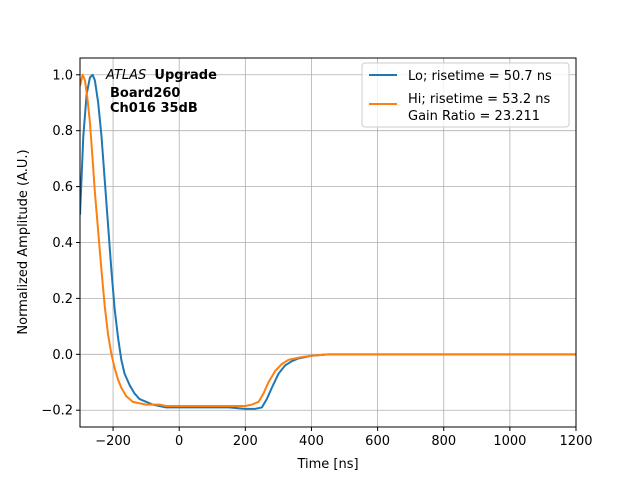 Image resolution: width=640 pixels, height=480 pixels. I want to click on annotation-channel: Ch016 35dB, so click(154, 108).